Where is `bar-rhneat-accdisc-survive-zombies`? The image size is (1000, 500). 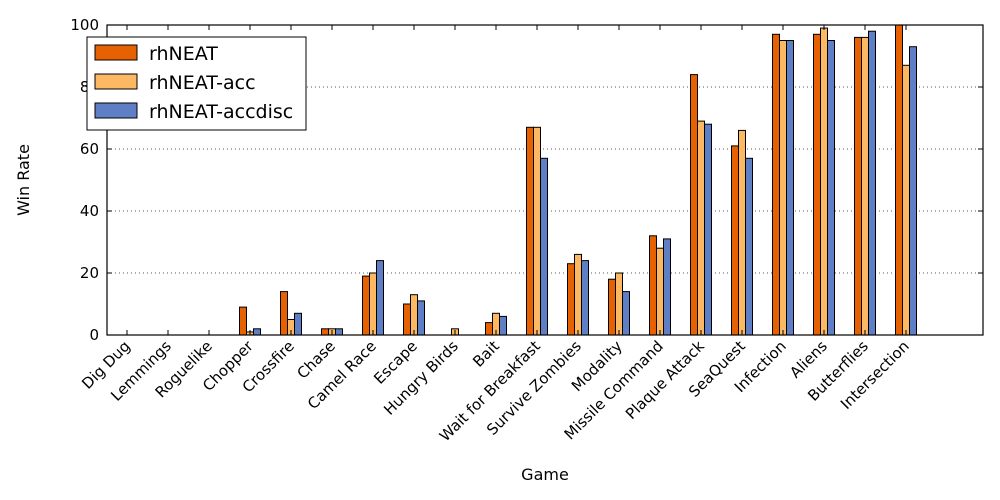 bar-rhneat-accdisc-survive-zombies is located at coordinates (585, 298).